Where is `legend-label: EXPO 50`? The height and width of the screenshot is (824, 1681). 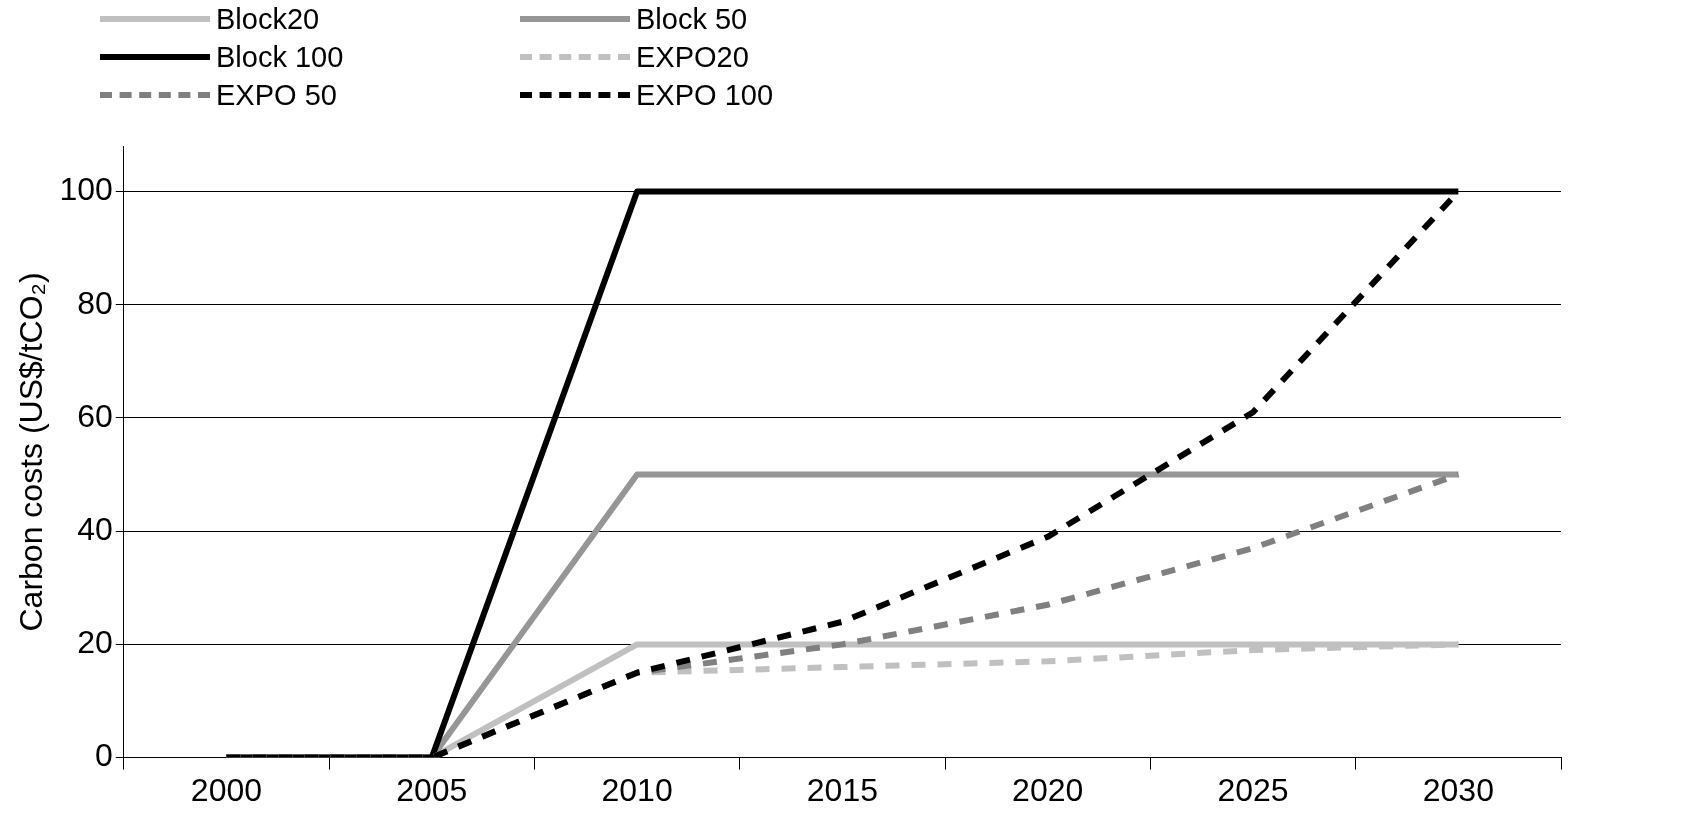 legend-label: EXPO 50 is located at coordinates (276, 95).